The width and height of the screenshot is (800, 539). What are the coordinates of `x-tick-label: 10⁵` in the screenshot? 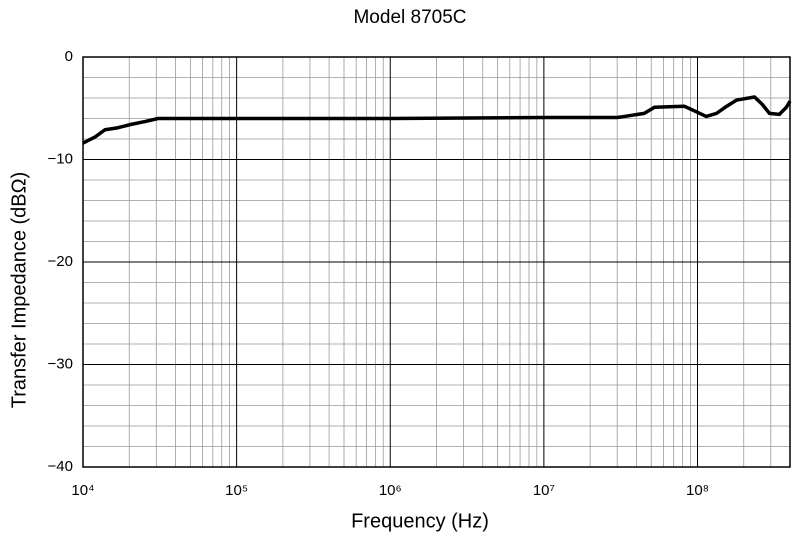 It's located at (236, 490).